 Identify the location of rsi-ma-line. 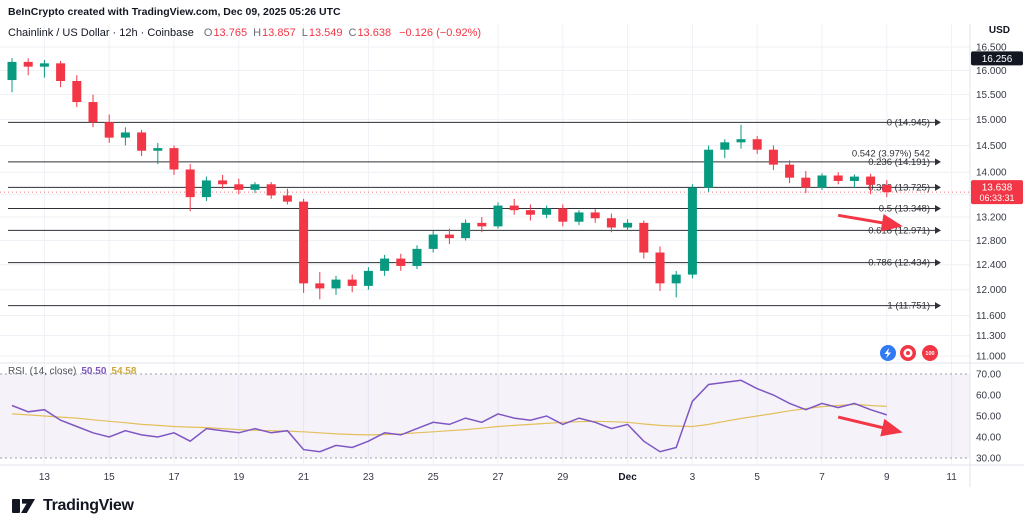
(449, 419).